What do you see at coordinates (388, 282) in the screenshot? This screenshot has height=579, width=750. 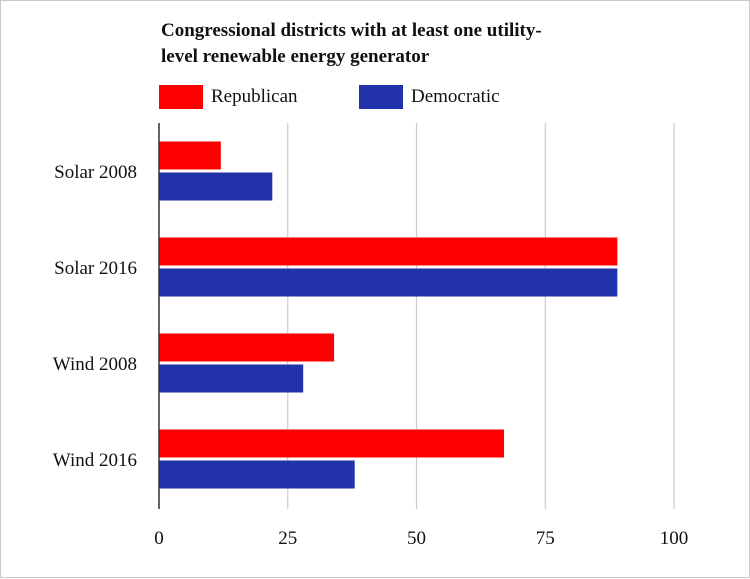 I see `bar-democratic-solar-2016` at bounding box center [388, 282].